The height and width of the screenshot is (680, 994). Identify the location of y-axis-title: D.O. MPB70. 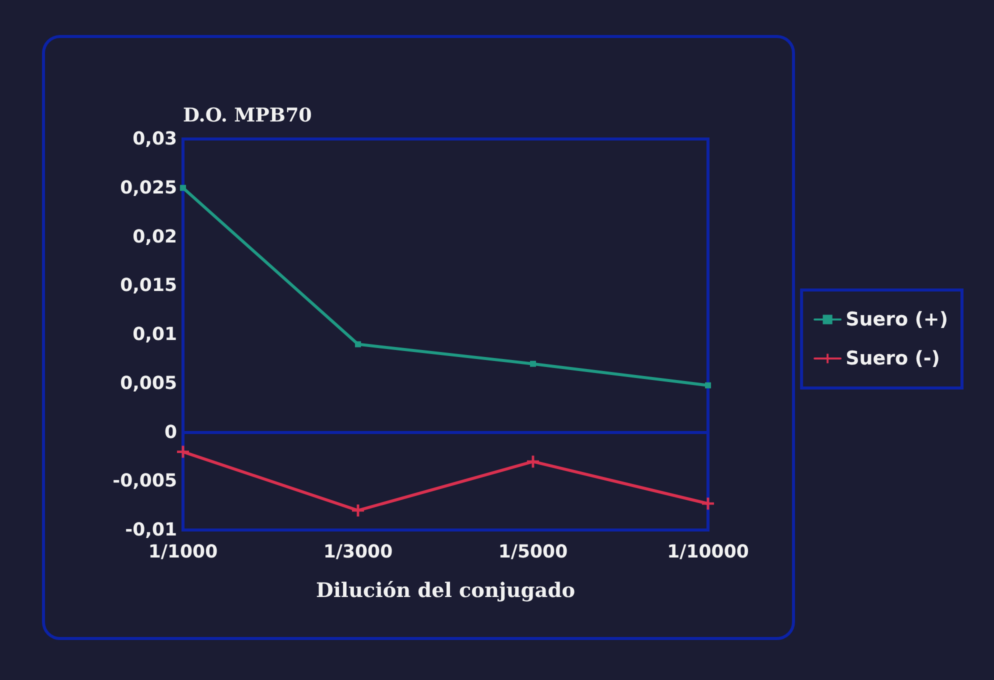
(247, 115).